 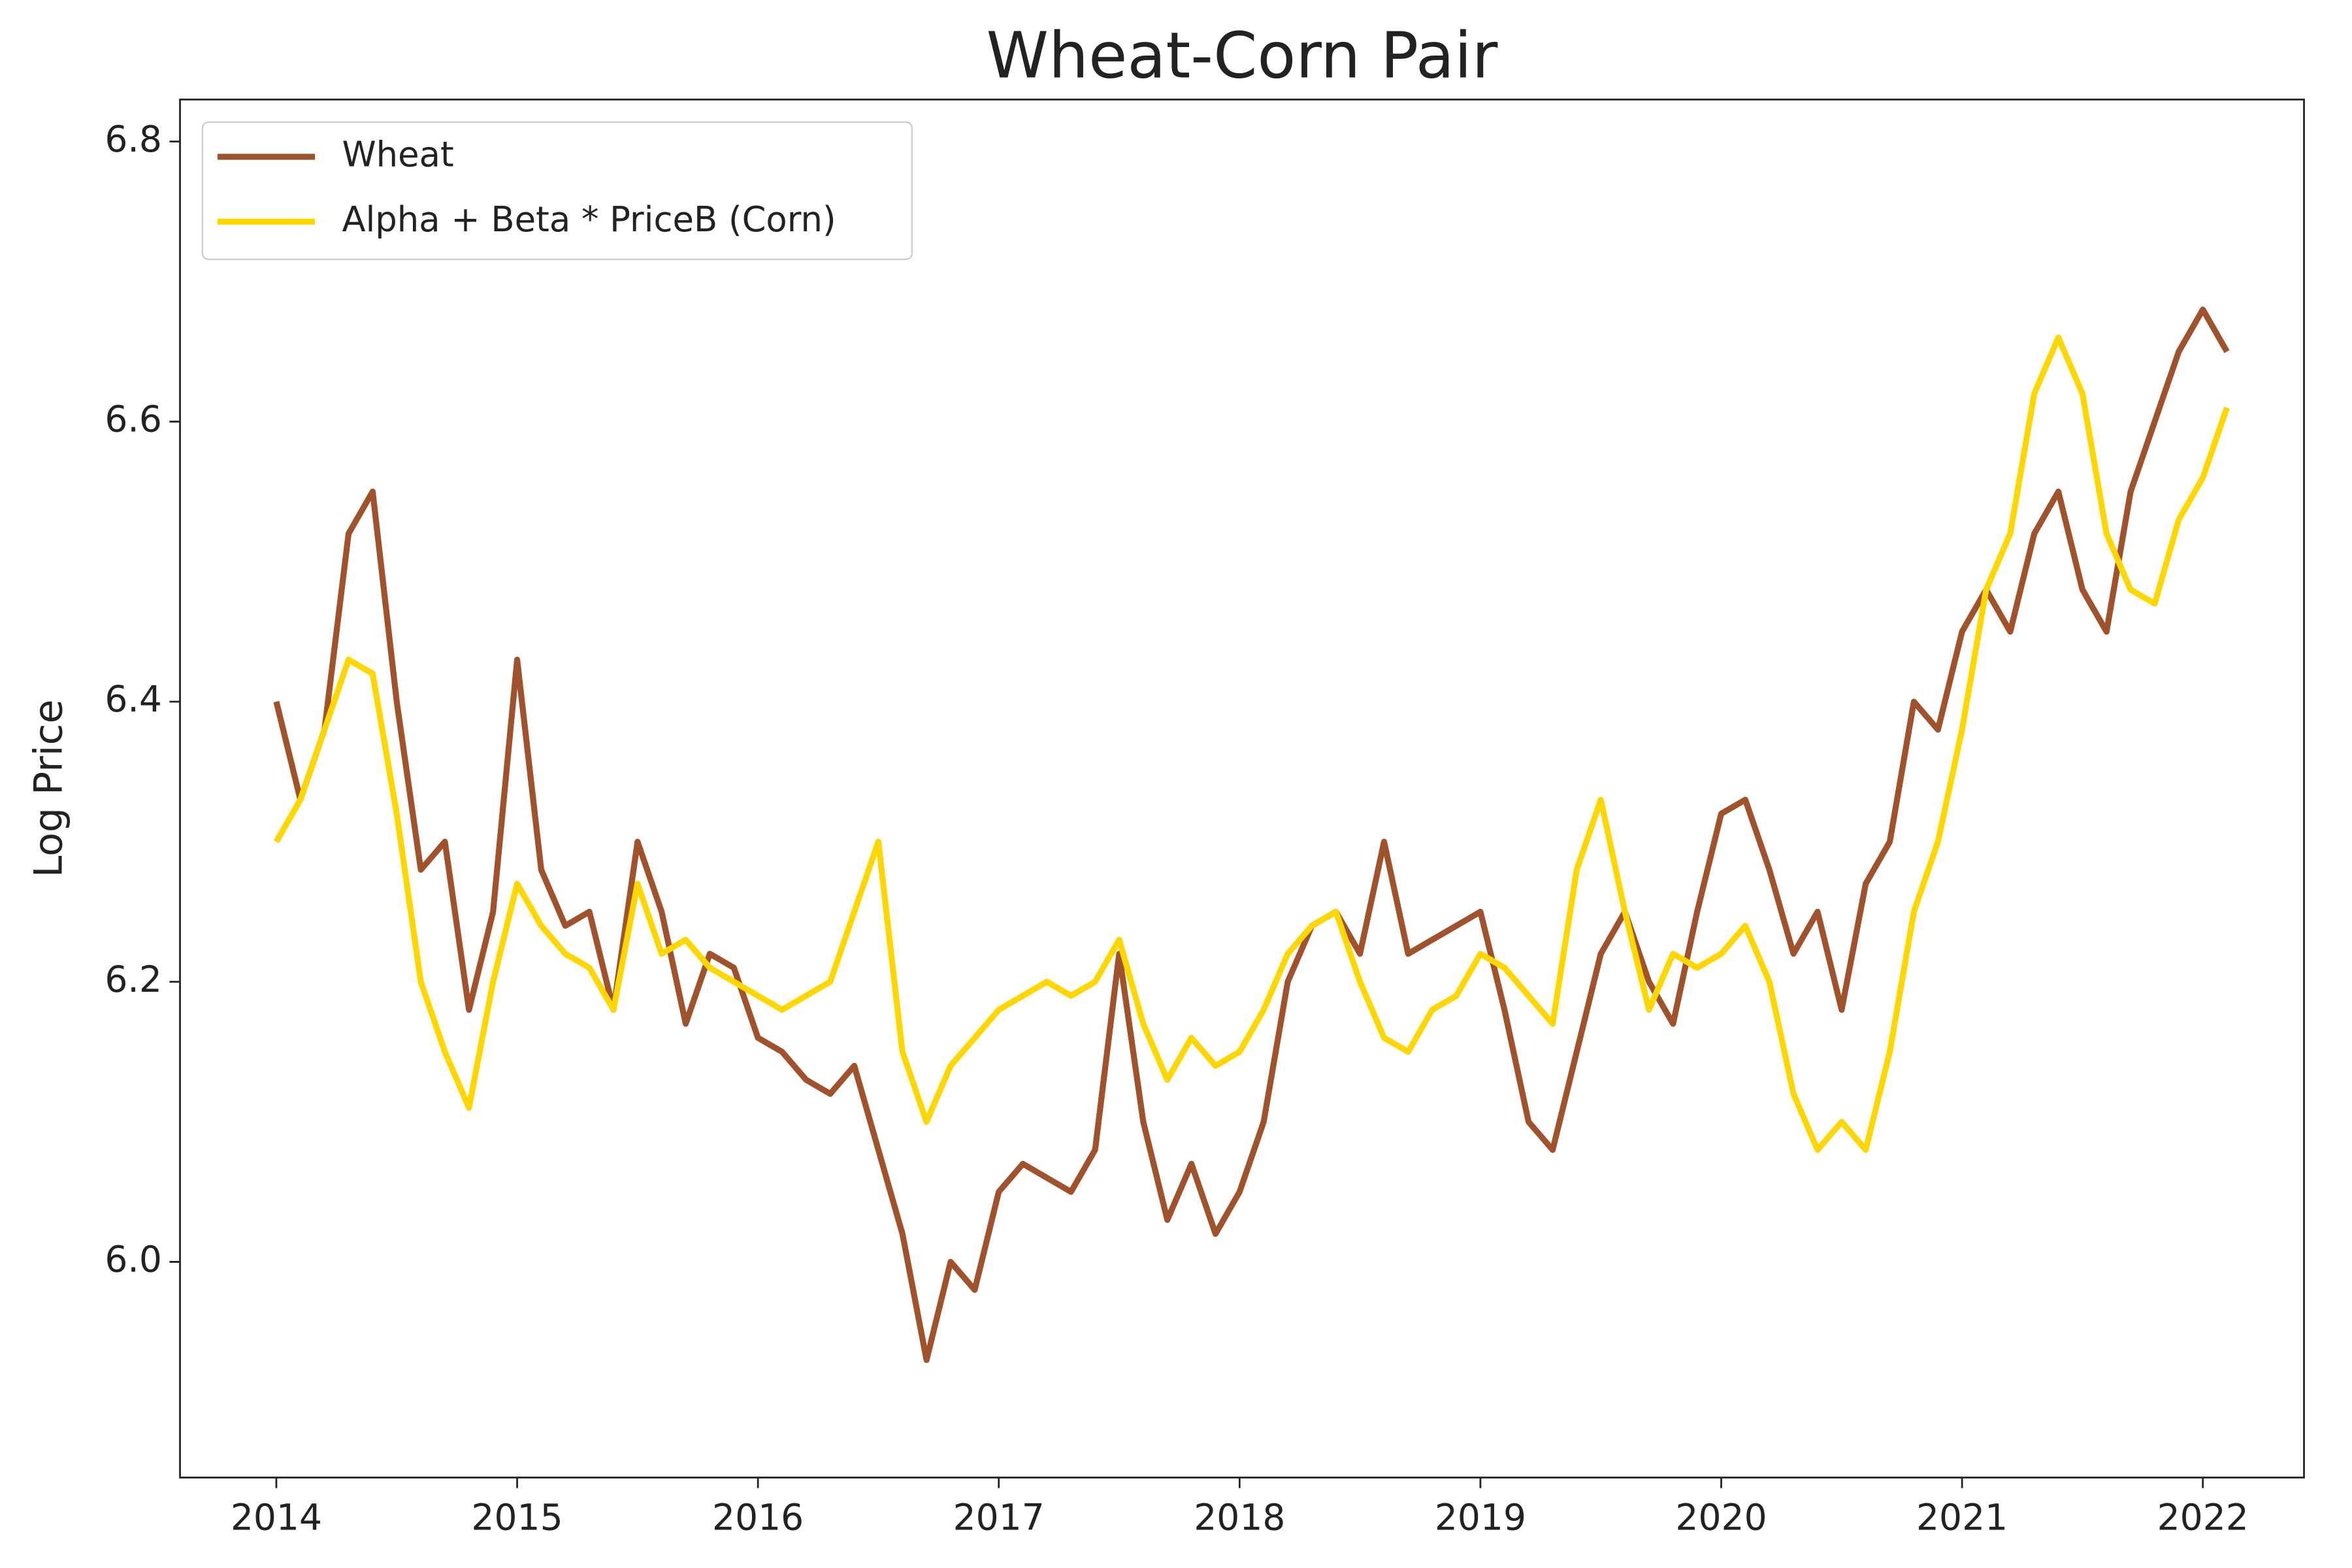 What do you see at coordinates (133, 419) in the screenshot?
I see `y-tick-label: 6.6` at bounding box center [133, 419].